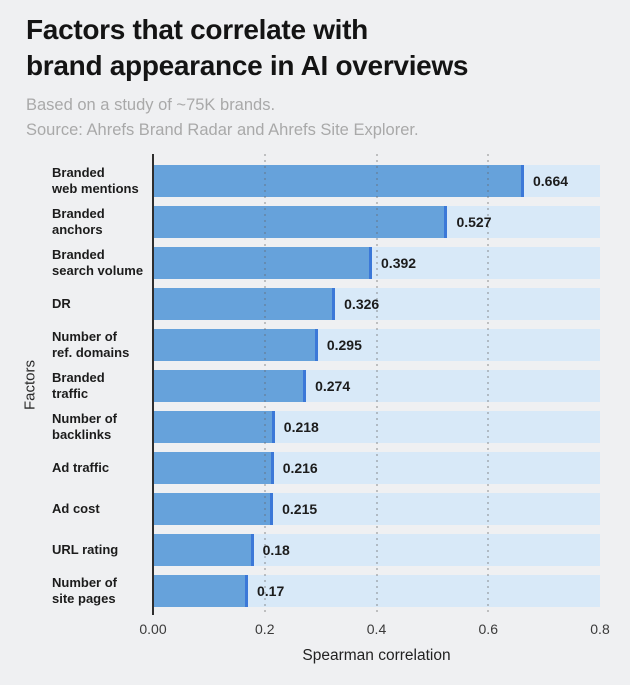  What do you see at coordinates (362, 303) in the screenshot?
I see `value-label: 0.326` at bounding box center [362, 303].